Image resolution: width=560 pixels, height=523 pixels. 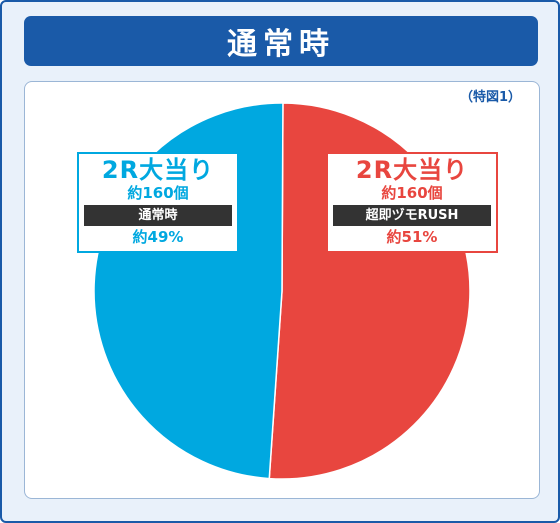 I want to click on title-bar: 通常時, so click(x=281, y=41).